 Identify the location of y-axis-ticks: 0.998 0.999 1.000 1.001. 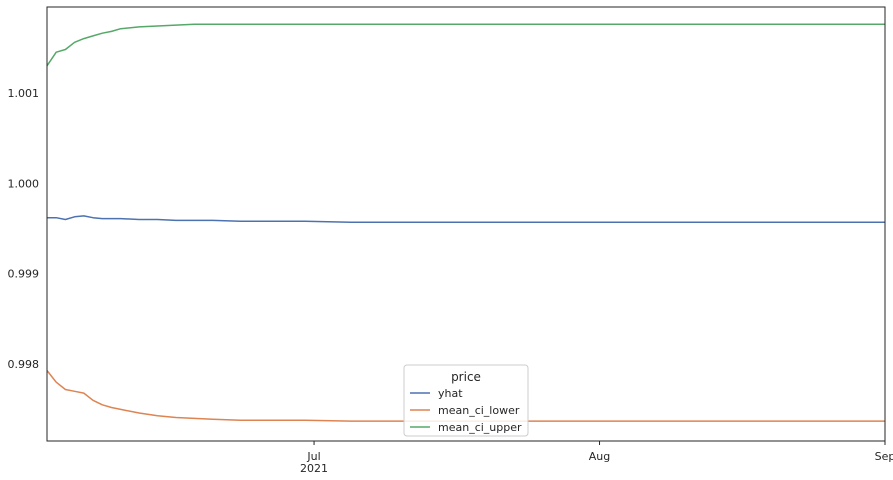
(24, 229).